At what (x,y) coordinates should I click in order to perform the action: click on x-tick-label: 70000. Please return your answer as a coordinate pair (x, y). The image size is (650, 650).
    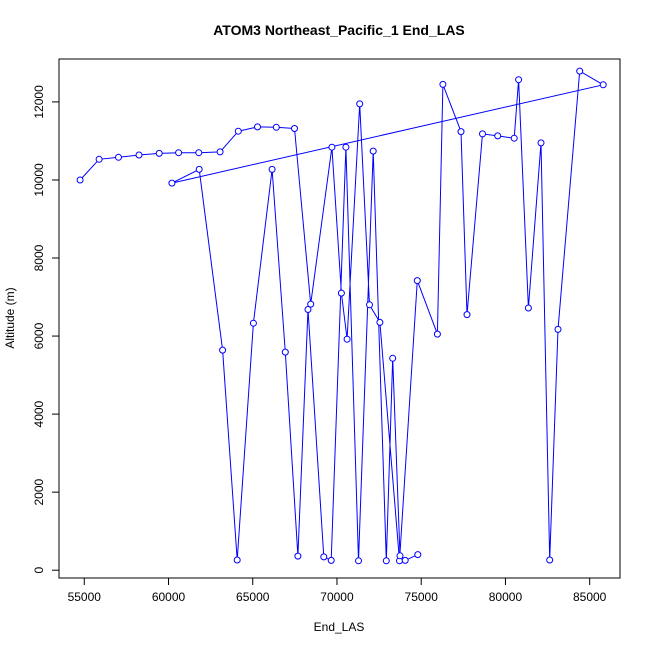
    Looking at the image, I should click on (337, 597).